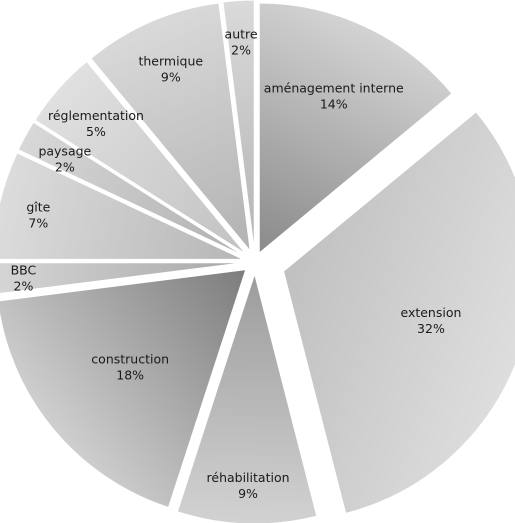 The width and height of the screenshot is (515, 523). I want to click on slice-label-extension: extension, so click(430, 312).